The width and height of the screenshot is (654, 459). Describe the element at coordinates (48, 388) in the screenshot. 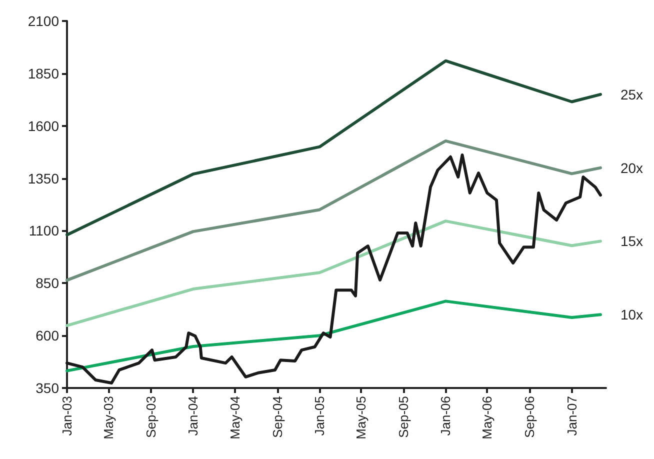

I see `y-tick-label: 350` at that location.